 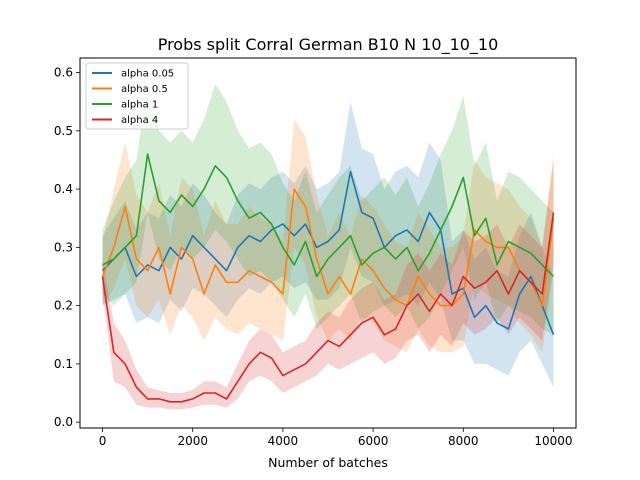 What do you see at coordinates (63, 364) in the screenshot?
I see `y-tick-label: 0.1` at bounding box center [63, 364].